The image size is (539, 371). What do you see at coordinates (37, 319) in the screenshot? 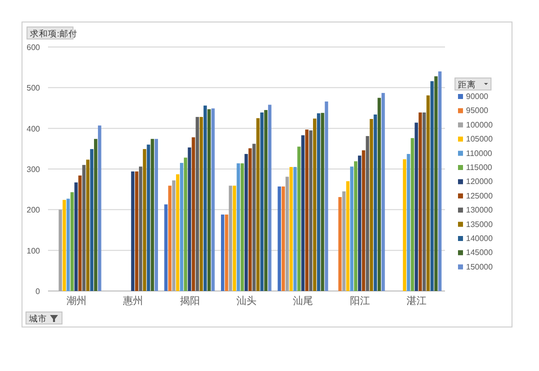
I see `x-axis-title: 城市` at bounding box center [37, 319].